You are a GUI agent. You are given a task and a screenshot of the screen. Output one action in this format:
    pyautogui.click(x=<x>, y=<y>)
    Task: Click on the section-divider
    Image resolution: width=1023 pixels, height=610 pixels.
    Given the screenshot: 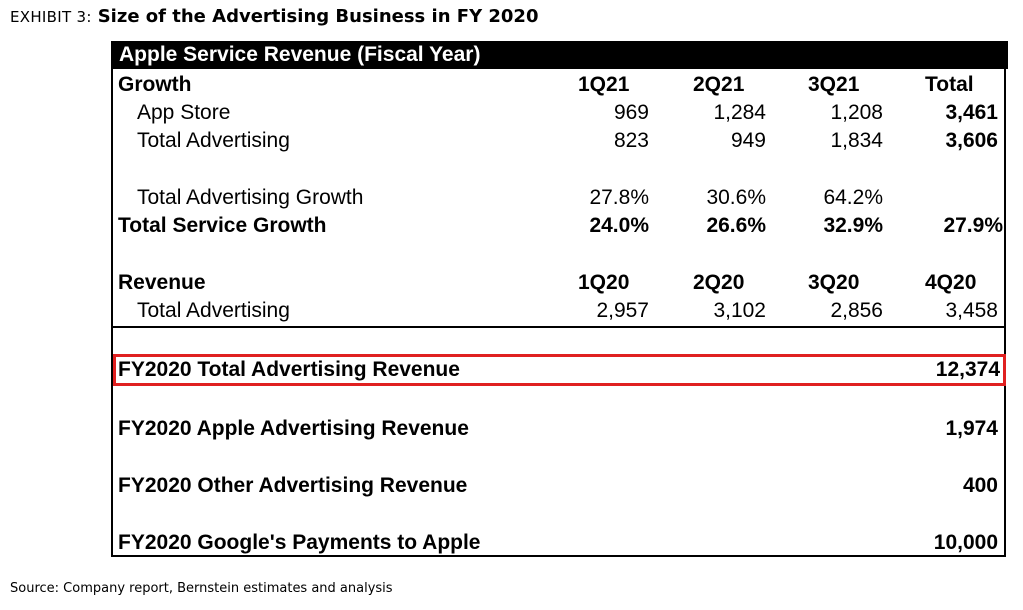 What is the action you would take?
    pyautogui.click(x=558, y=327)
    